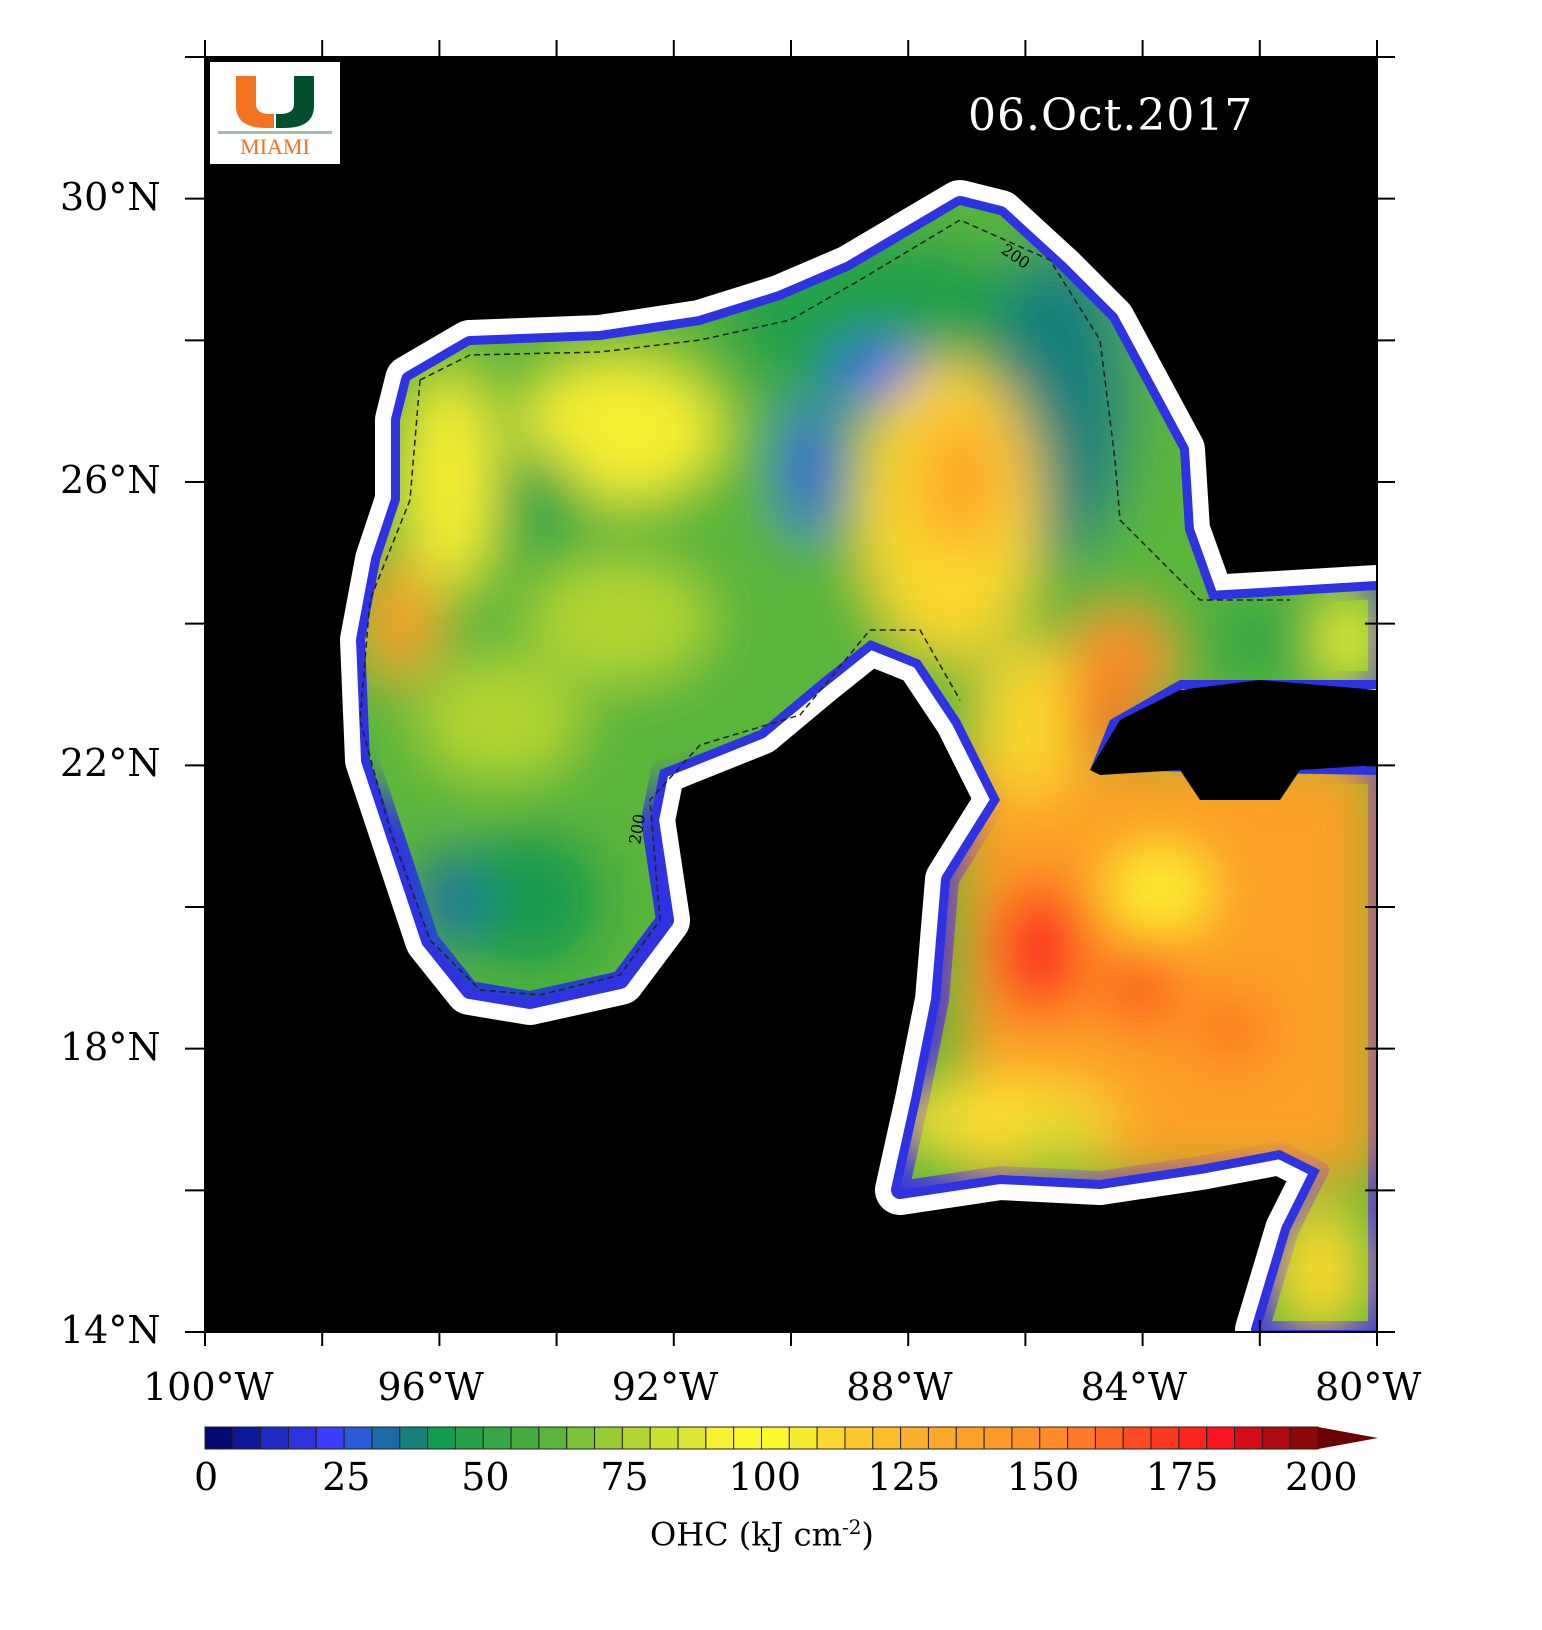 The height and width of the screenshot is (1630, 1542). What do you see at coordinates (110, 480) in the screenshot?
I see `lat-label: 26°N` at bounding box center [110, 480].